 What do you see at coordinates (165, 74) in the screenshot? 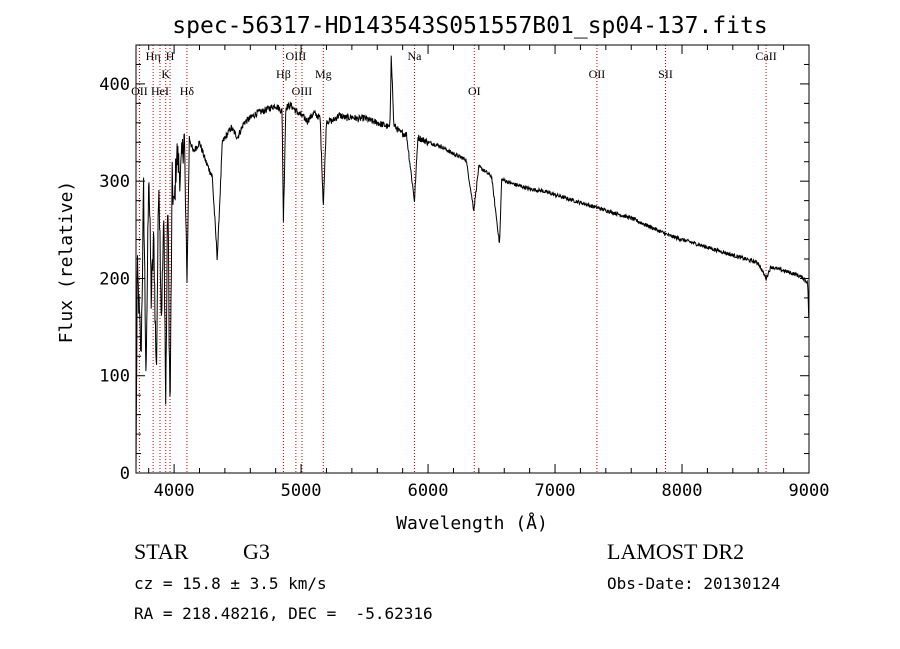
I see `spectral-line-label: K` at bounding box center [165, 74].